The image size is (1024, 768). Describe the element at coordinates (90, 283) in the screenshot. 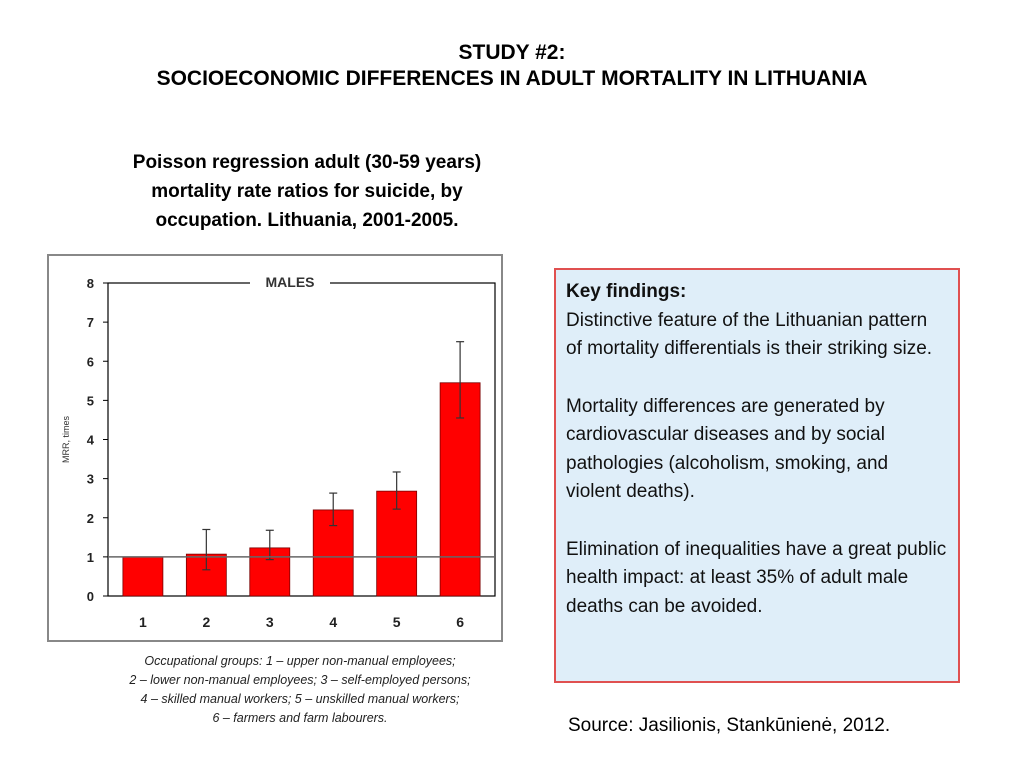

I see `y-tick-label: 8` at that location.